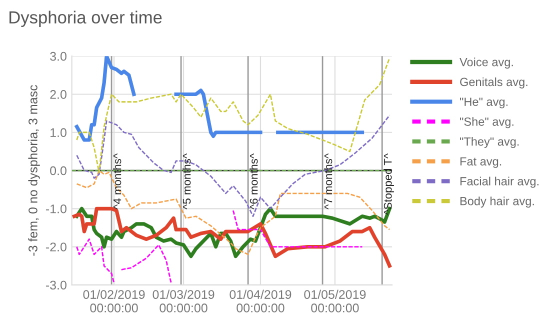 Image resolution: width=540 pixels, height=334 pixels. What do you see at coordinates (86, 18) in the screenshot?
I see `chart-title: Dysphoria over time` at bounding box center [86, 18].